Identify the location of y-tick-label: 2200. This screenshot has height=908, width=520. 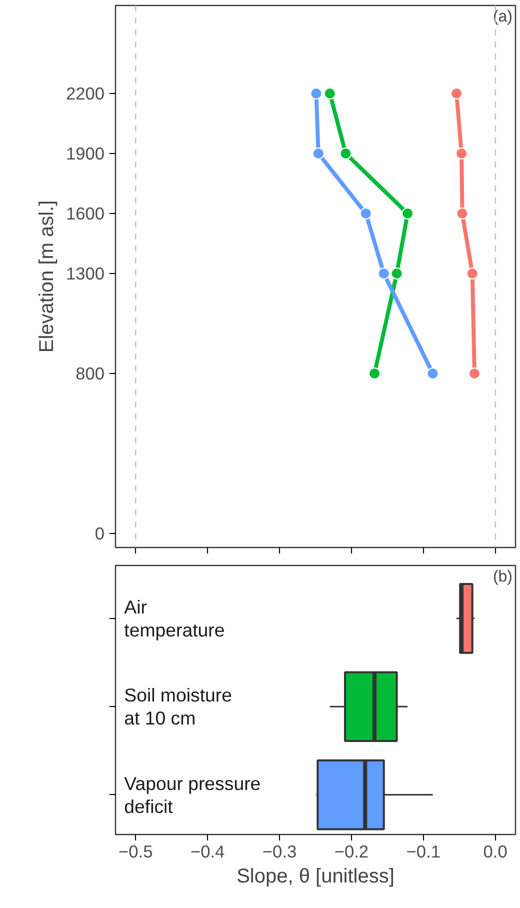
(85, 94).